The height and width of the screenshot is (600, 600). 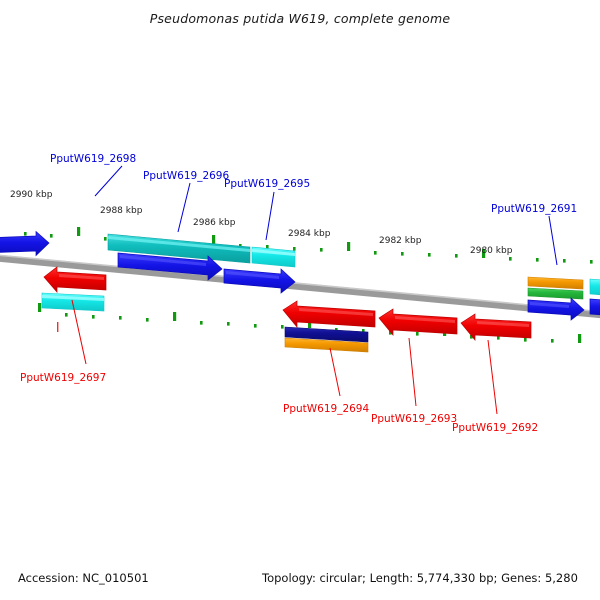 What do you see at coordinates (534, 209) in the screenshot?
I see `gene-label-PputW619_2691: PputW619_2691` at bounding box center [534, 209].